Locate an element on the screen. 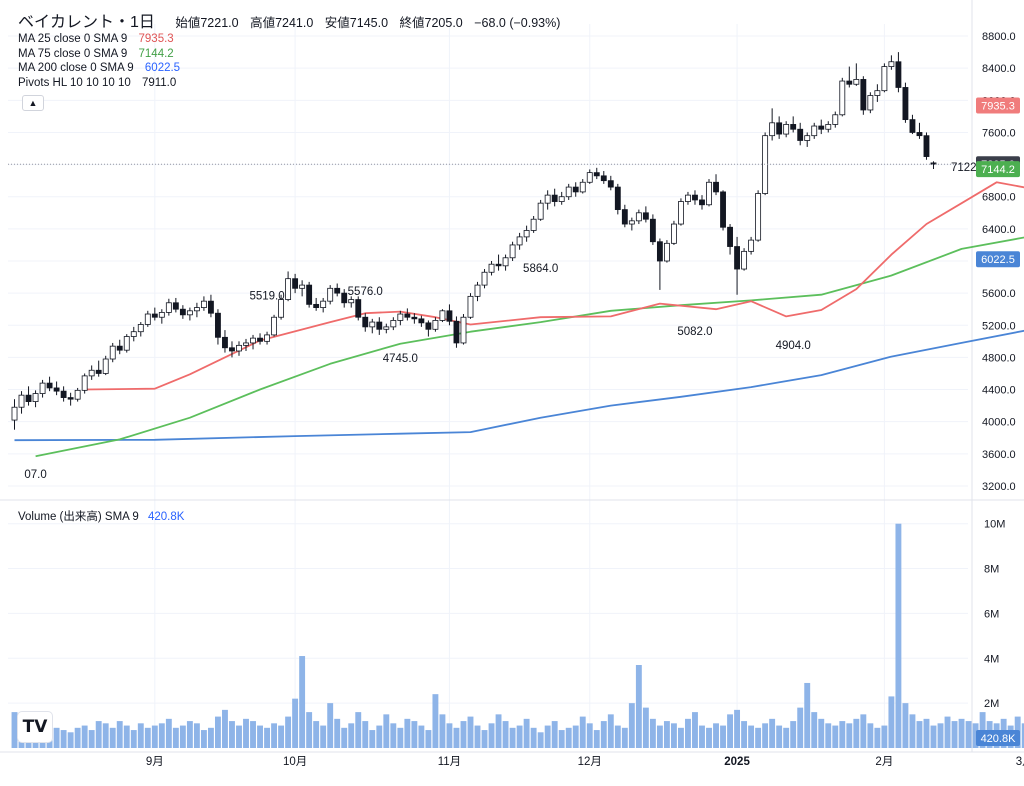  legend-ma25-label: MA 25 close 0 SMA 9 is located at coordinates (73, 39).